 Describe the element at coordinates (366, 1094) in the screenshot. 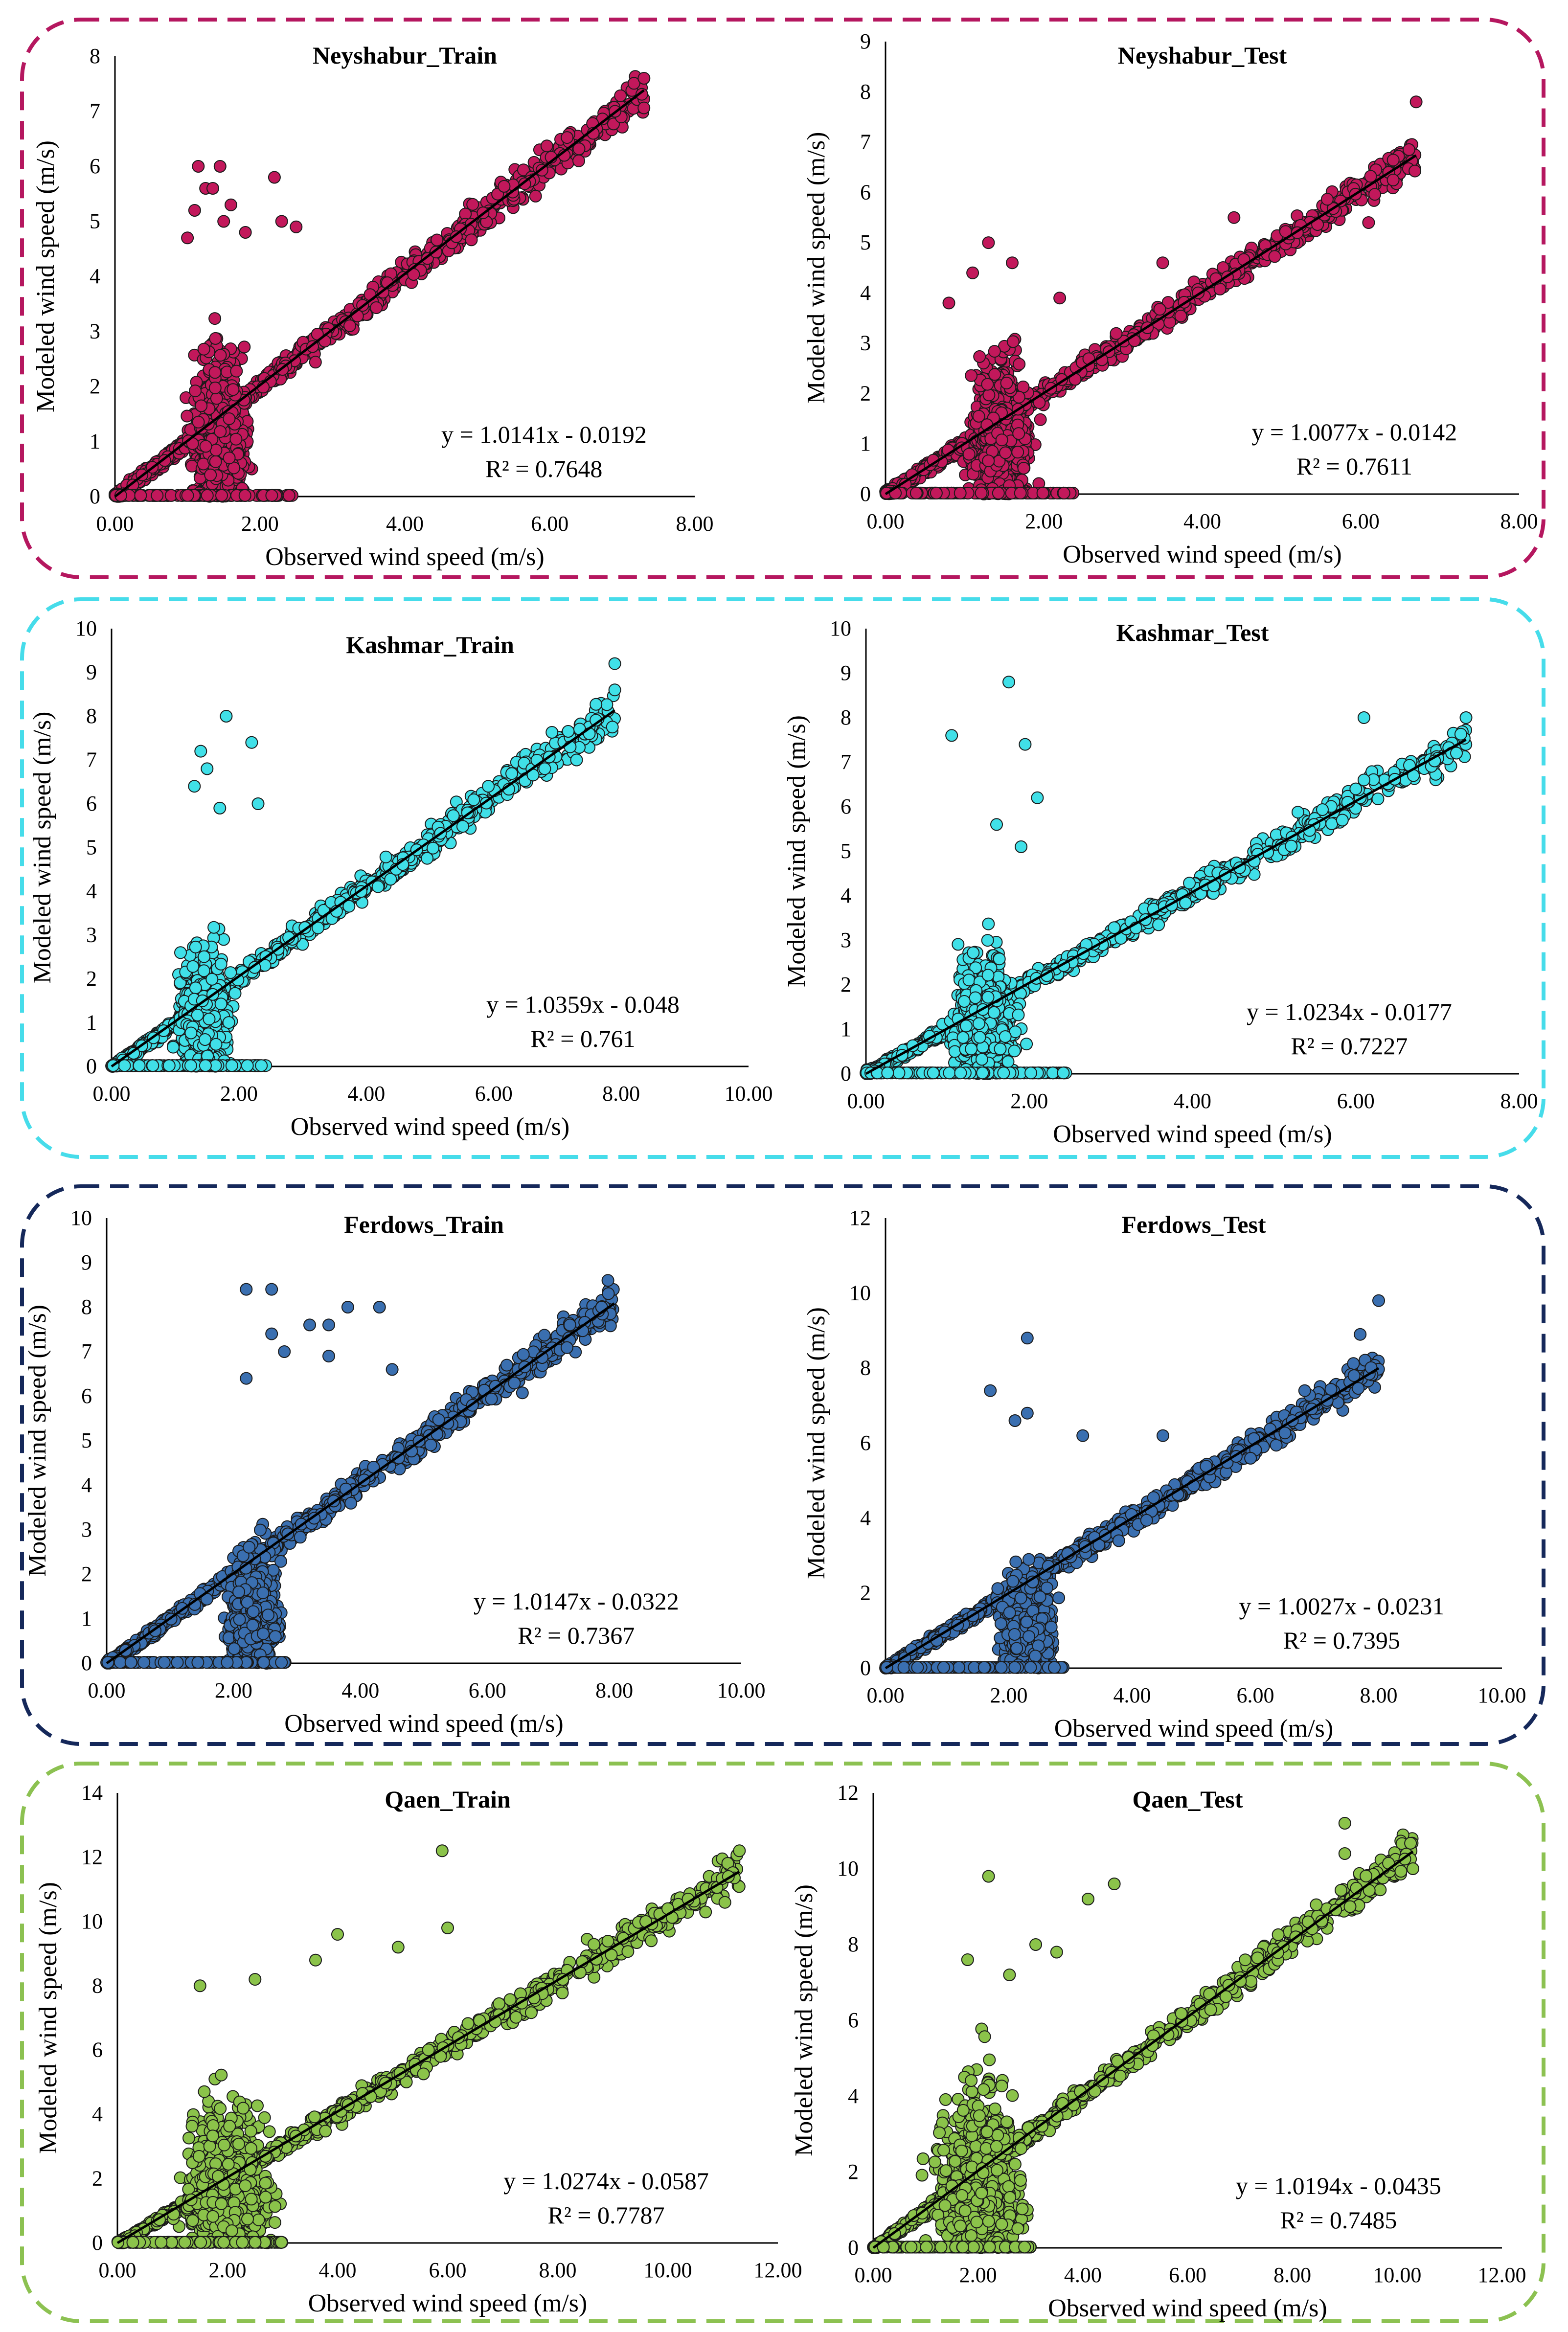

I see `x-tick-label: 4.00` at that location.